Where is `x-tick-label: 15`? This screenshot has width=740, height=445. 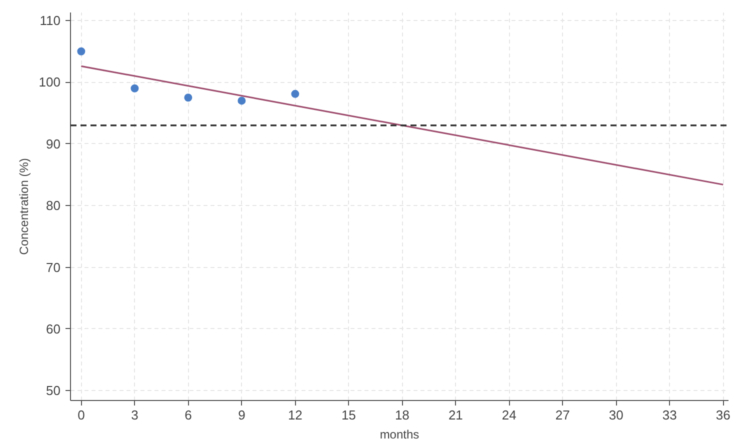
x-tick-label: 15 is located at coordinates (348, 415).